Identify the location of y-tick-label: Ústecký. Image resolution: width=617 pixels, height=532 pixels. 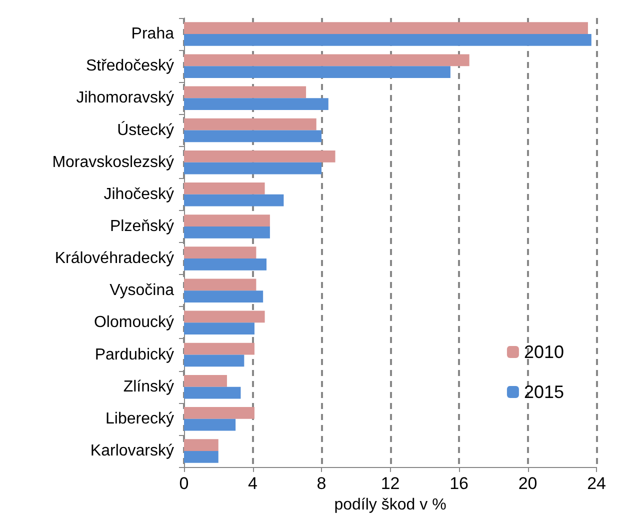
(145, 129).